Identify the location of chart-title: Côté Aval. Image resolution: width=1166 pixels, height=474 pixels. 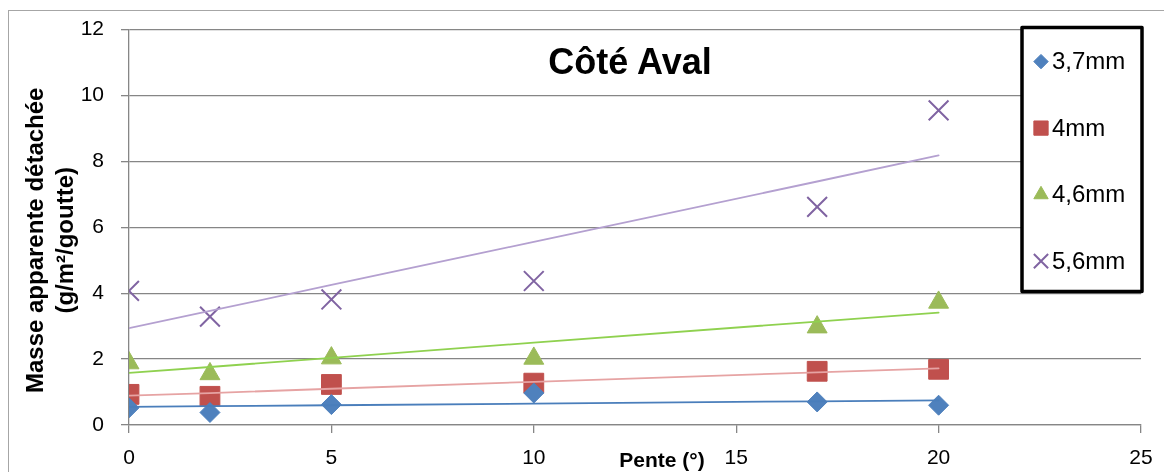
(630, 61).